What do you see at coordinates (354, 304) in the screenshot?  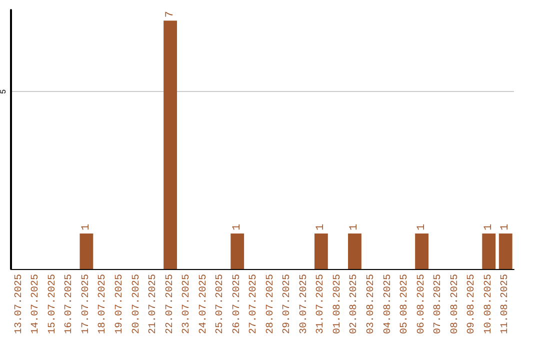 I see `x-tick-label: 02.08.2025` at bounding box center [354, 304].